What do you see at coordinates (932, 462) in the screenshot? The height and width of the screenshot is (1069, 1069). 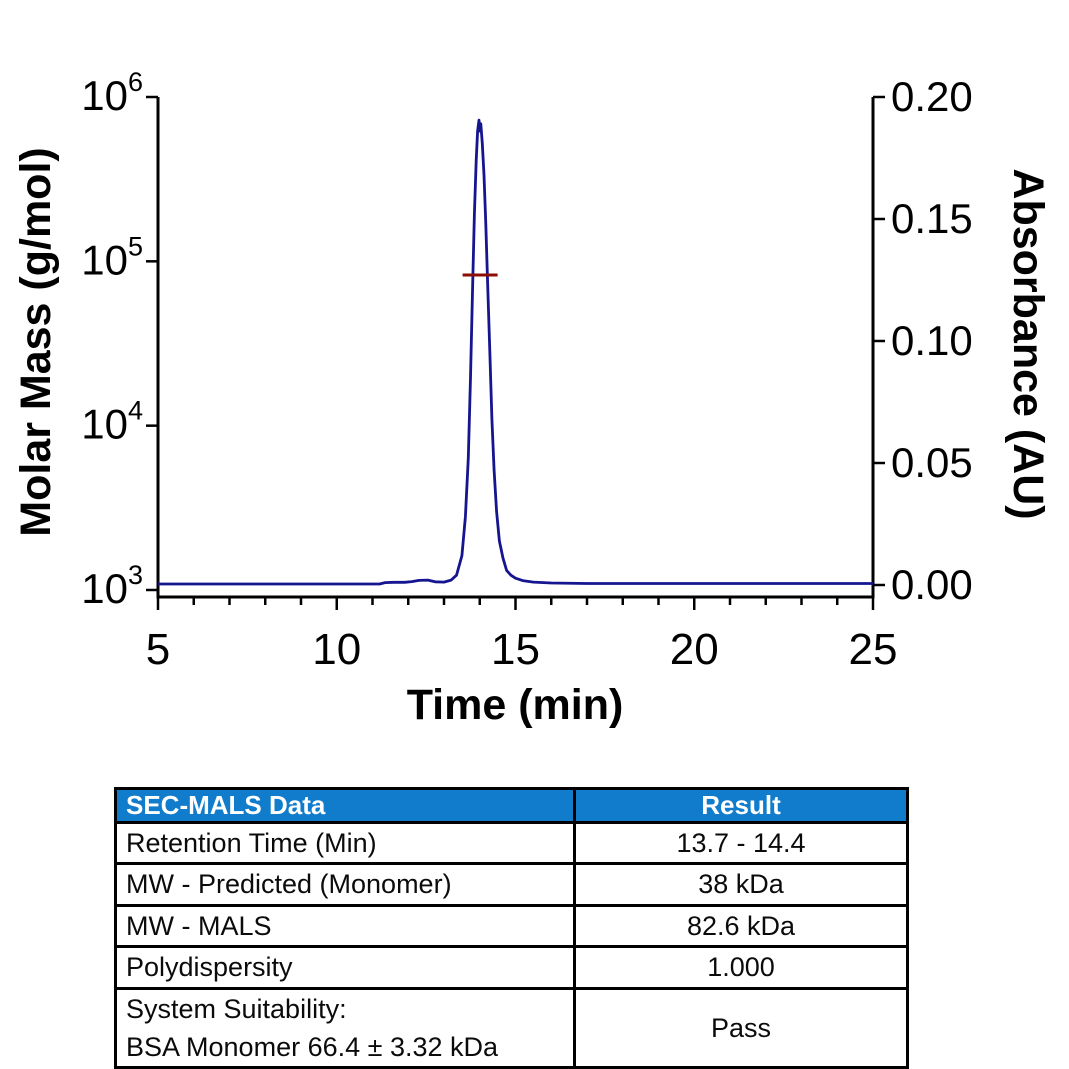 I see `right-tick-label: 0.05` at bounding box center [932, 462].